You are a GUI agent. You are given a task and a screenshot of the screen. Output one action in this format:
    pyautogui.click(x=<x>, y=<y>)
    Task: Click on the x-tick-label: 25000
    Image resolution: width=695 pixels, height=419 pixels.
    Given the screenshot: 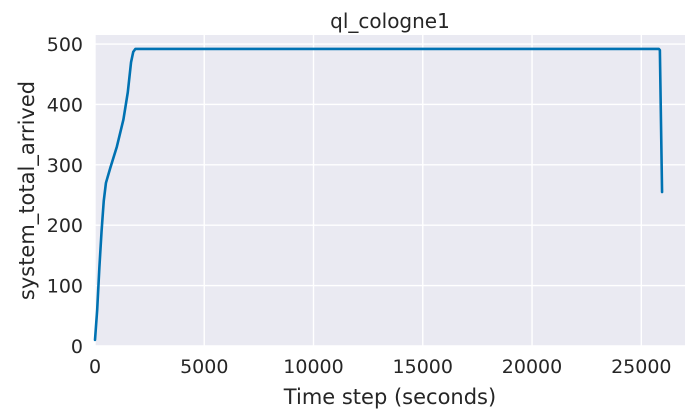 What is the action you would take?
    pyautogui.click(x=641, y=367)
    